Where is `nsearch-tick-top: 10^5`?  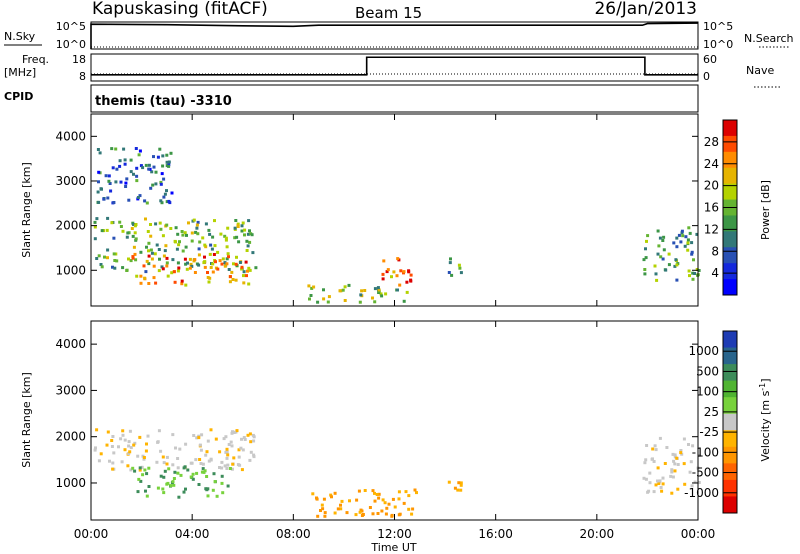 nsearch-tick-top: 10^5 is located at coordinates (718, 26).